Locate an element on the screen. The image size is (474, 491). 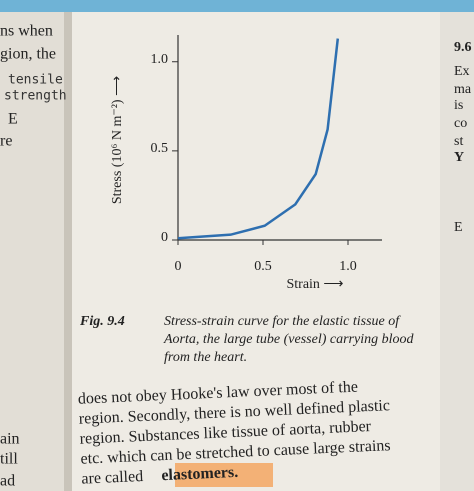
right-margin-text: E is located at coordinates (458, 227).